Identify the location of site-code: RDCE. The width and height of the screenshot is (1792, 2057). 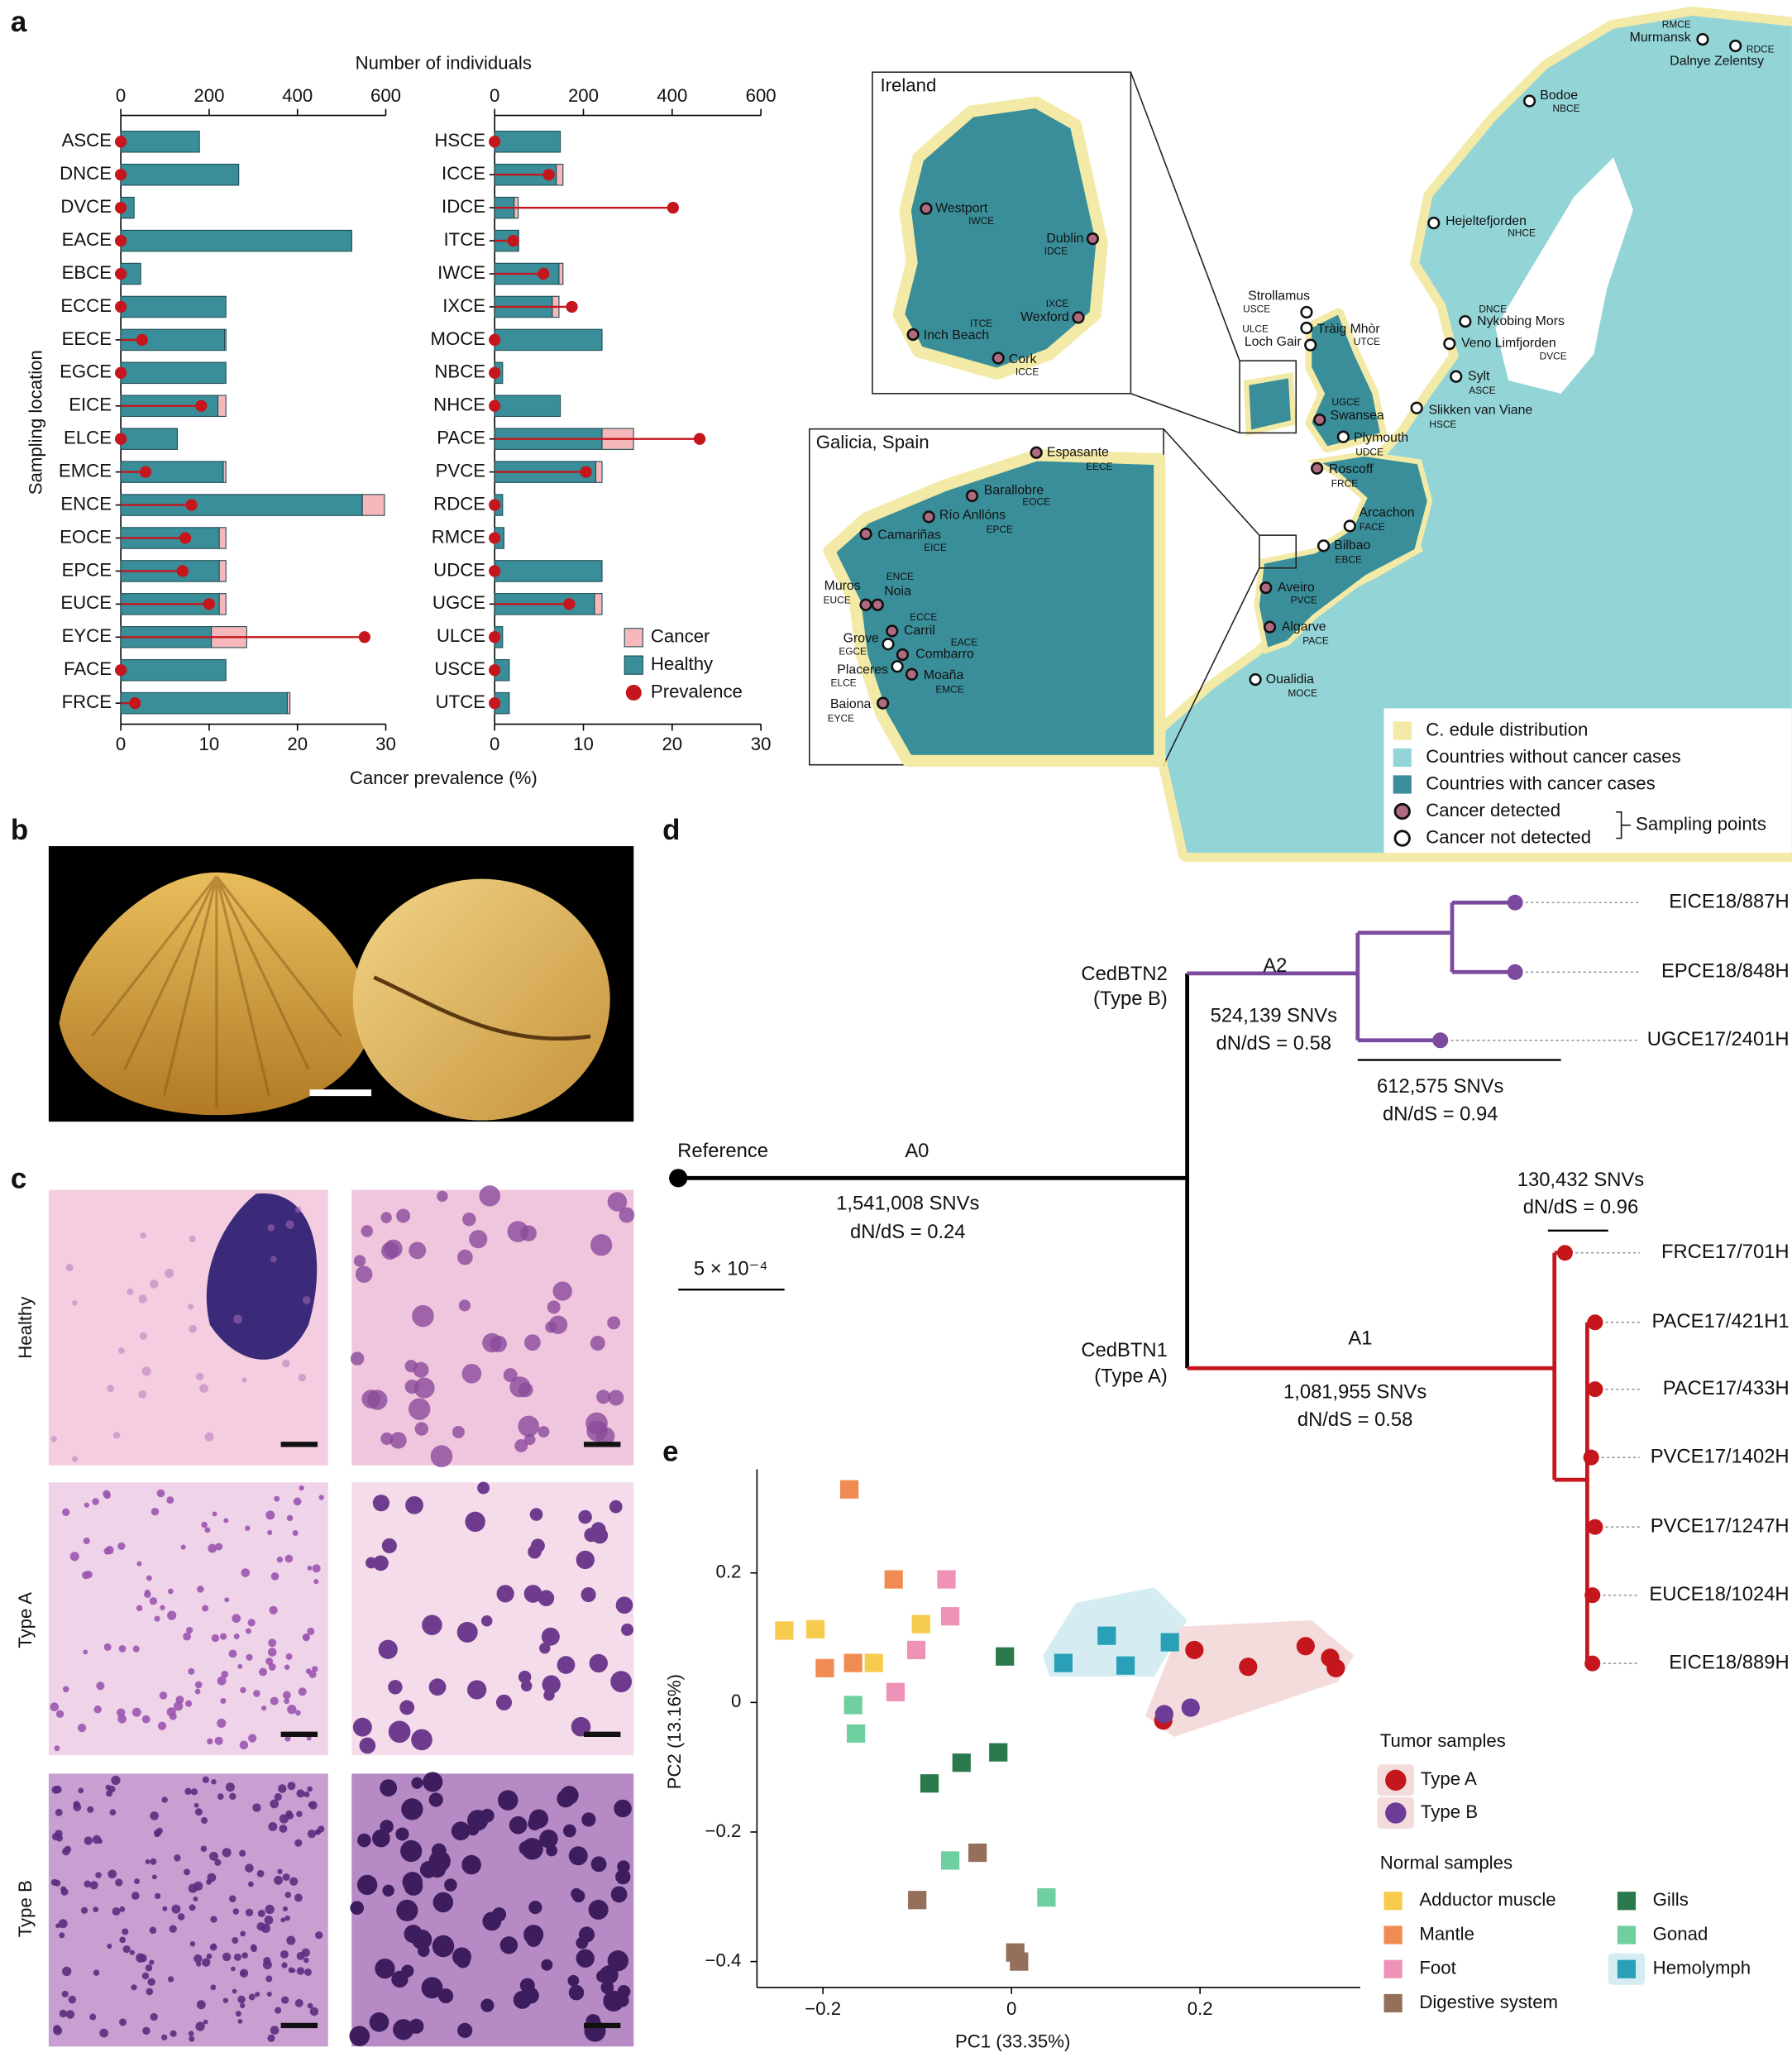
(1761, 49).